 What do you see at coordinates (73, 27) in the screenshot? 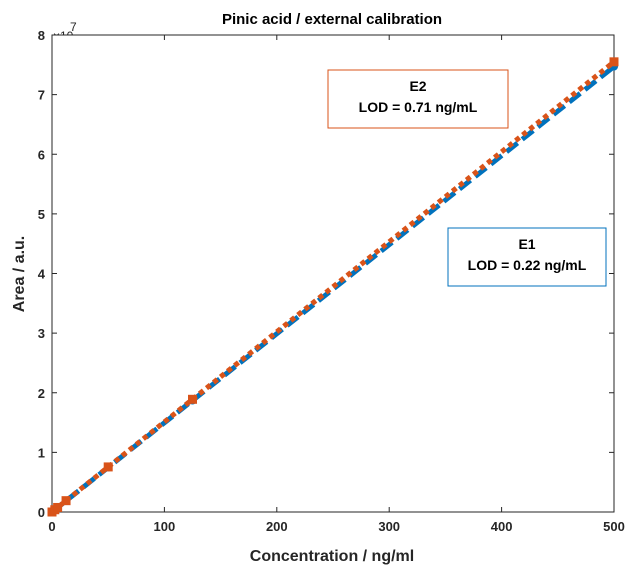
I see `y-exponent-power: 7` at bounding box center [73, 27].